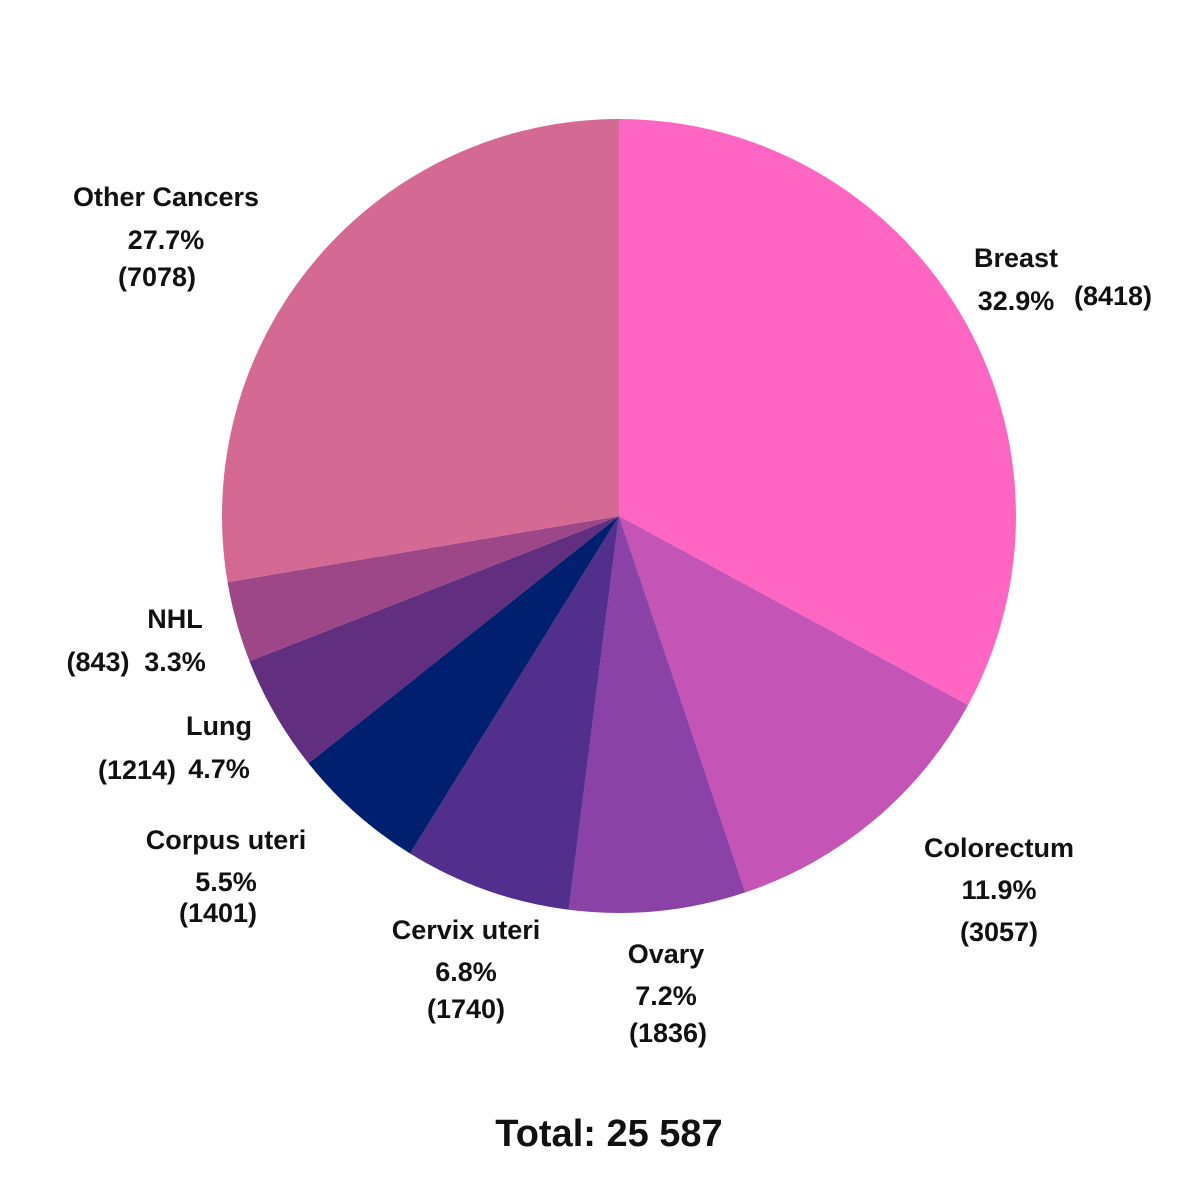 The image size is (1200, 1200). Describe the element at coordinates (137, 770) in the screenshot. I see `label-lung-count: (1214)` at that location.